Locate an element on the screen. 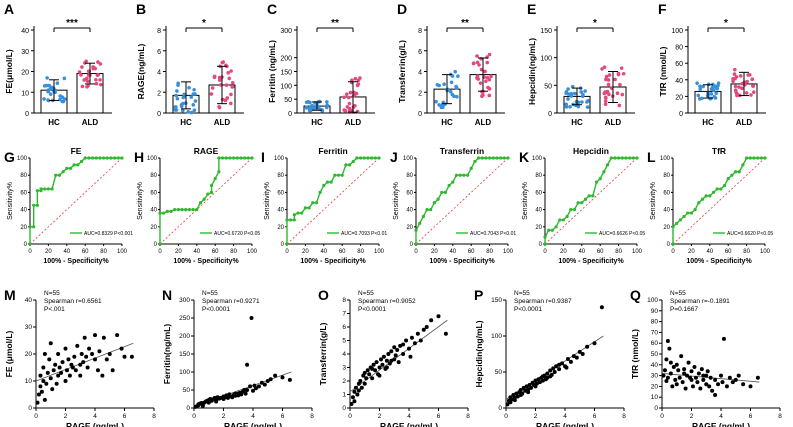 The height and width of the screenshot is (427, 793). roc-title: Transferrin is located at coordinates (462, 151).